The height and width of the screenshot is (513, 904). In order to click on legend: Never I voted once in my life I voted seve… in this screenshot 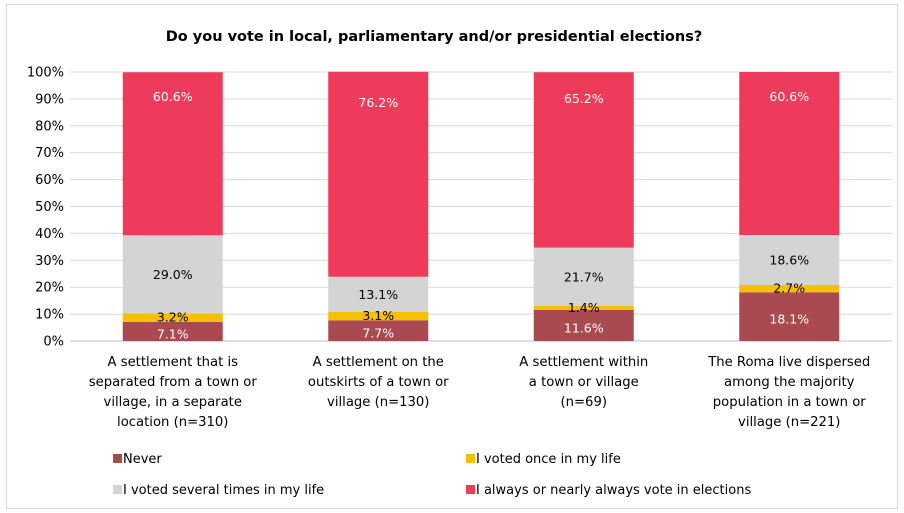, I will do `click(432, 475)`.